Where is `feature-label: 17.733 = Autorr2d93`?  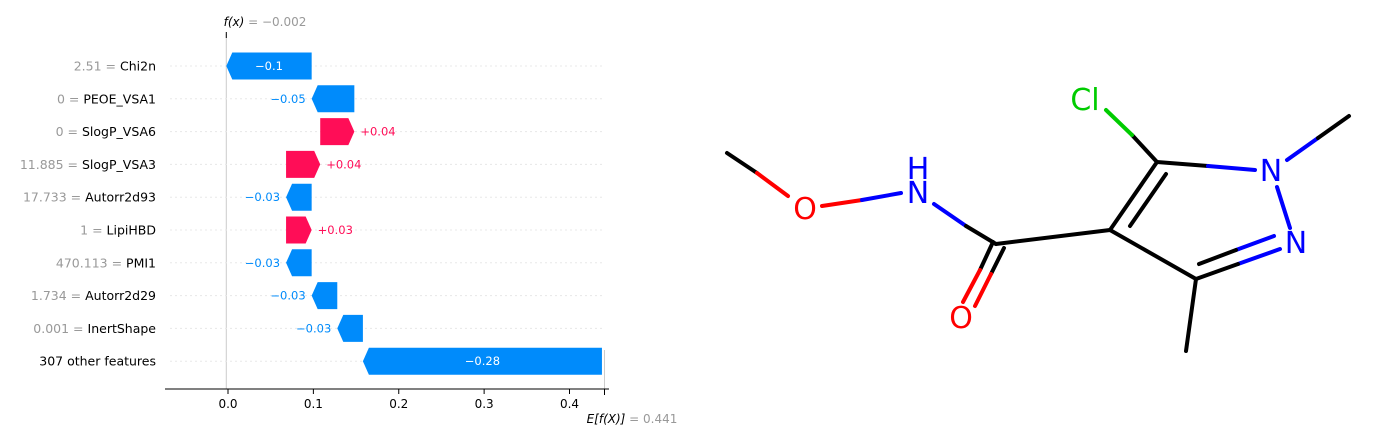
feature-label: 17.733 = Autorr2d93 is located at coordinates (89, 197).